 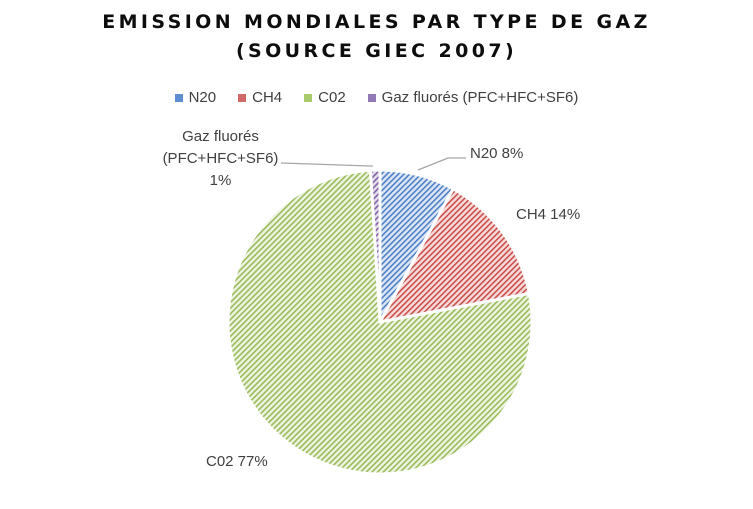 What do you see at coordinates (480, 97) in the screenshot?
I see `legend-label: Gaz fluorés (PFC+HFC+SF6)` at bounding box center [480, 97].